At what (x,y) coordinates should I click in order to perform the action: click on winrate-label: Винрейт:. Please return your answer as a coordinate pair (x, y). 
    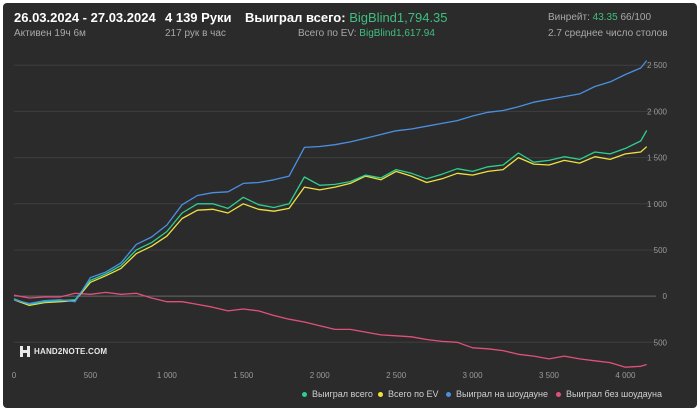
    Looking at the image, I should click on (569, 17).